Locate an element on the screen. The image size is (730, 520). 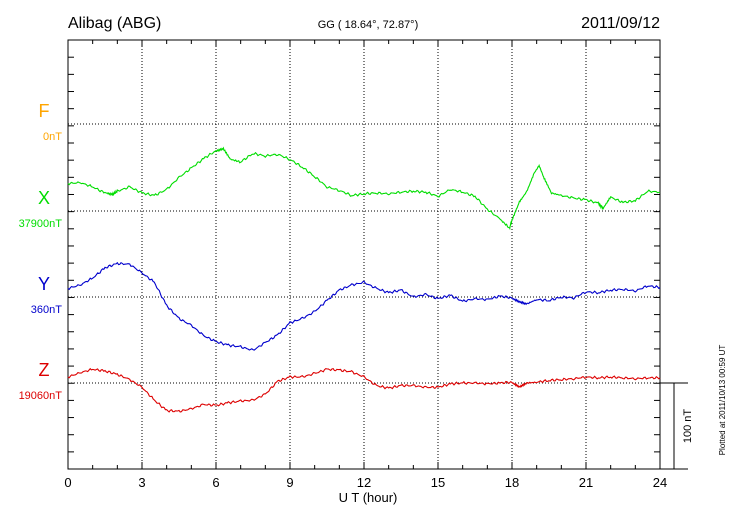
series-line-x is located at coordinates (364, 188).